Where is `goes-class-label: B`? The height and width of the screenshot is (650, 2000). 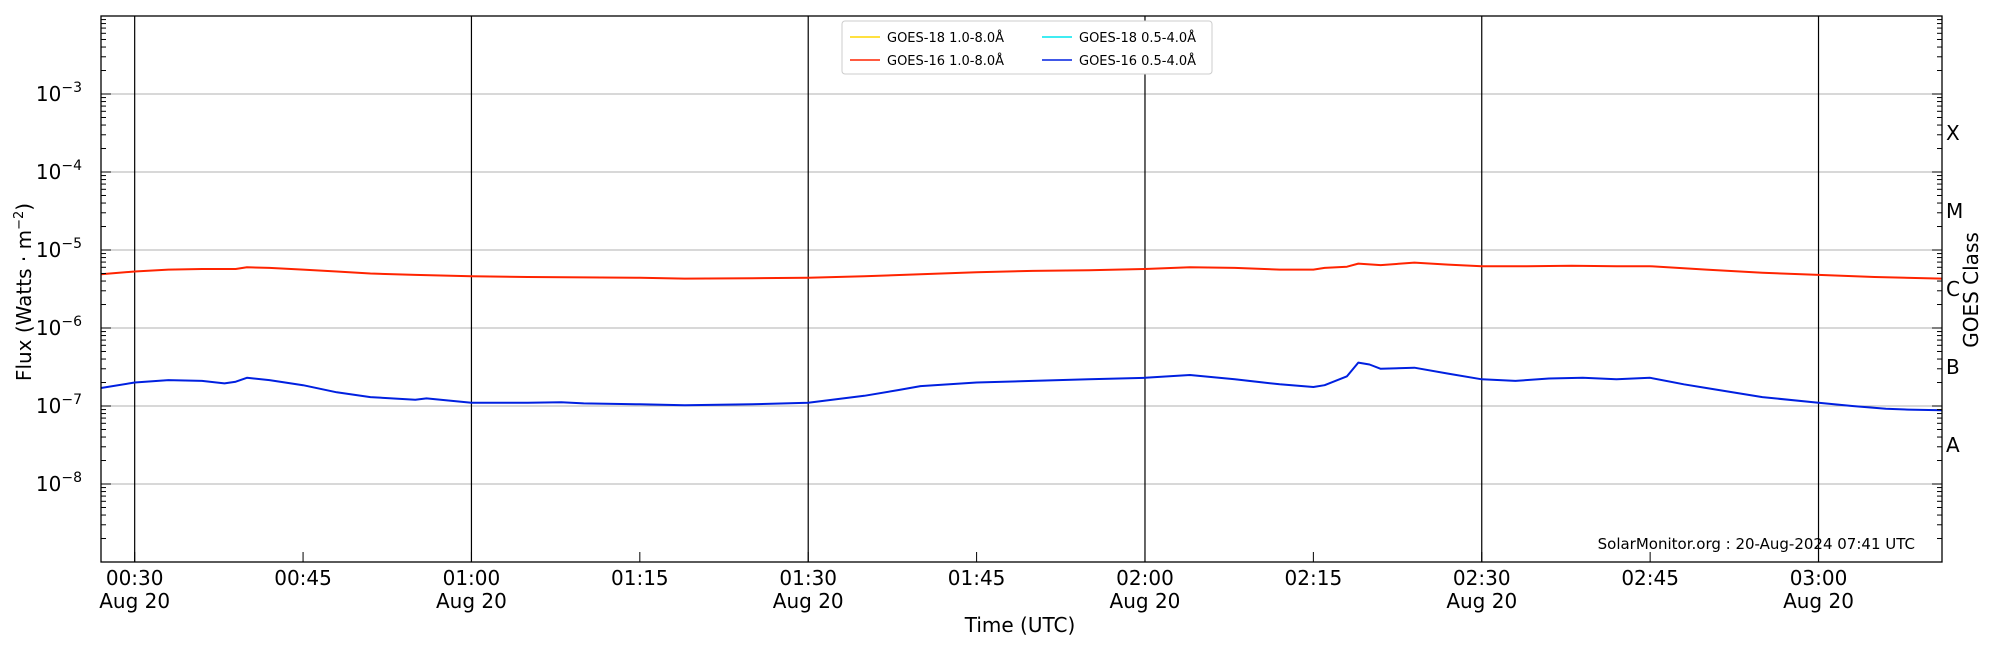
goes-class-label: B is located at coordinates (1953, 367).